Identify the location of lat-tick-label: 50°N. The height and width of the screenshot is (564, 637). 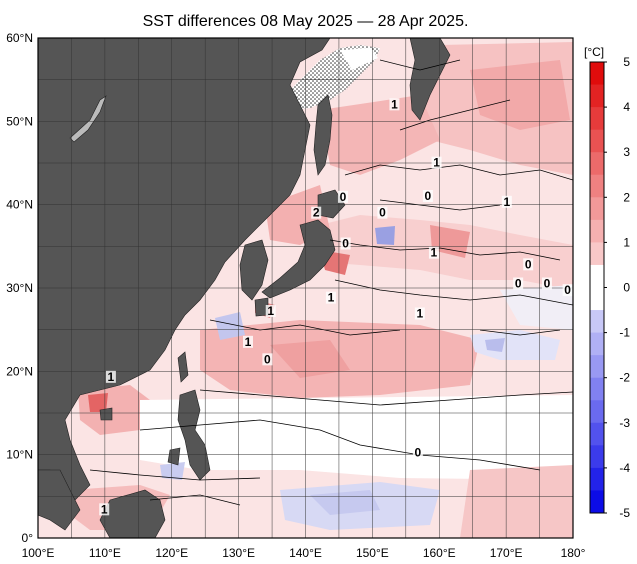
(19, 121).